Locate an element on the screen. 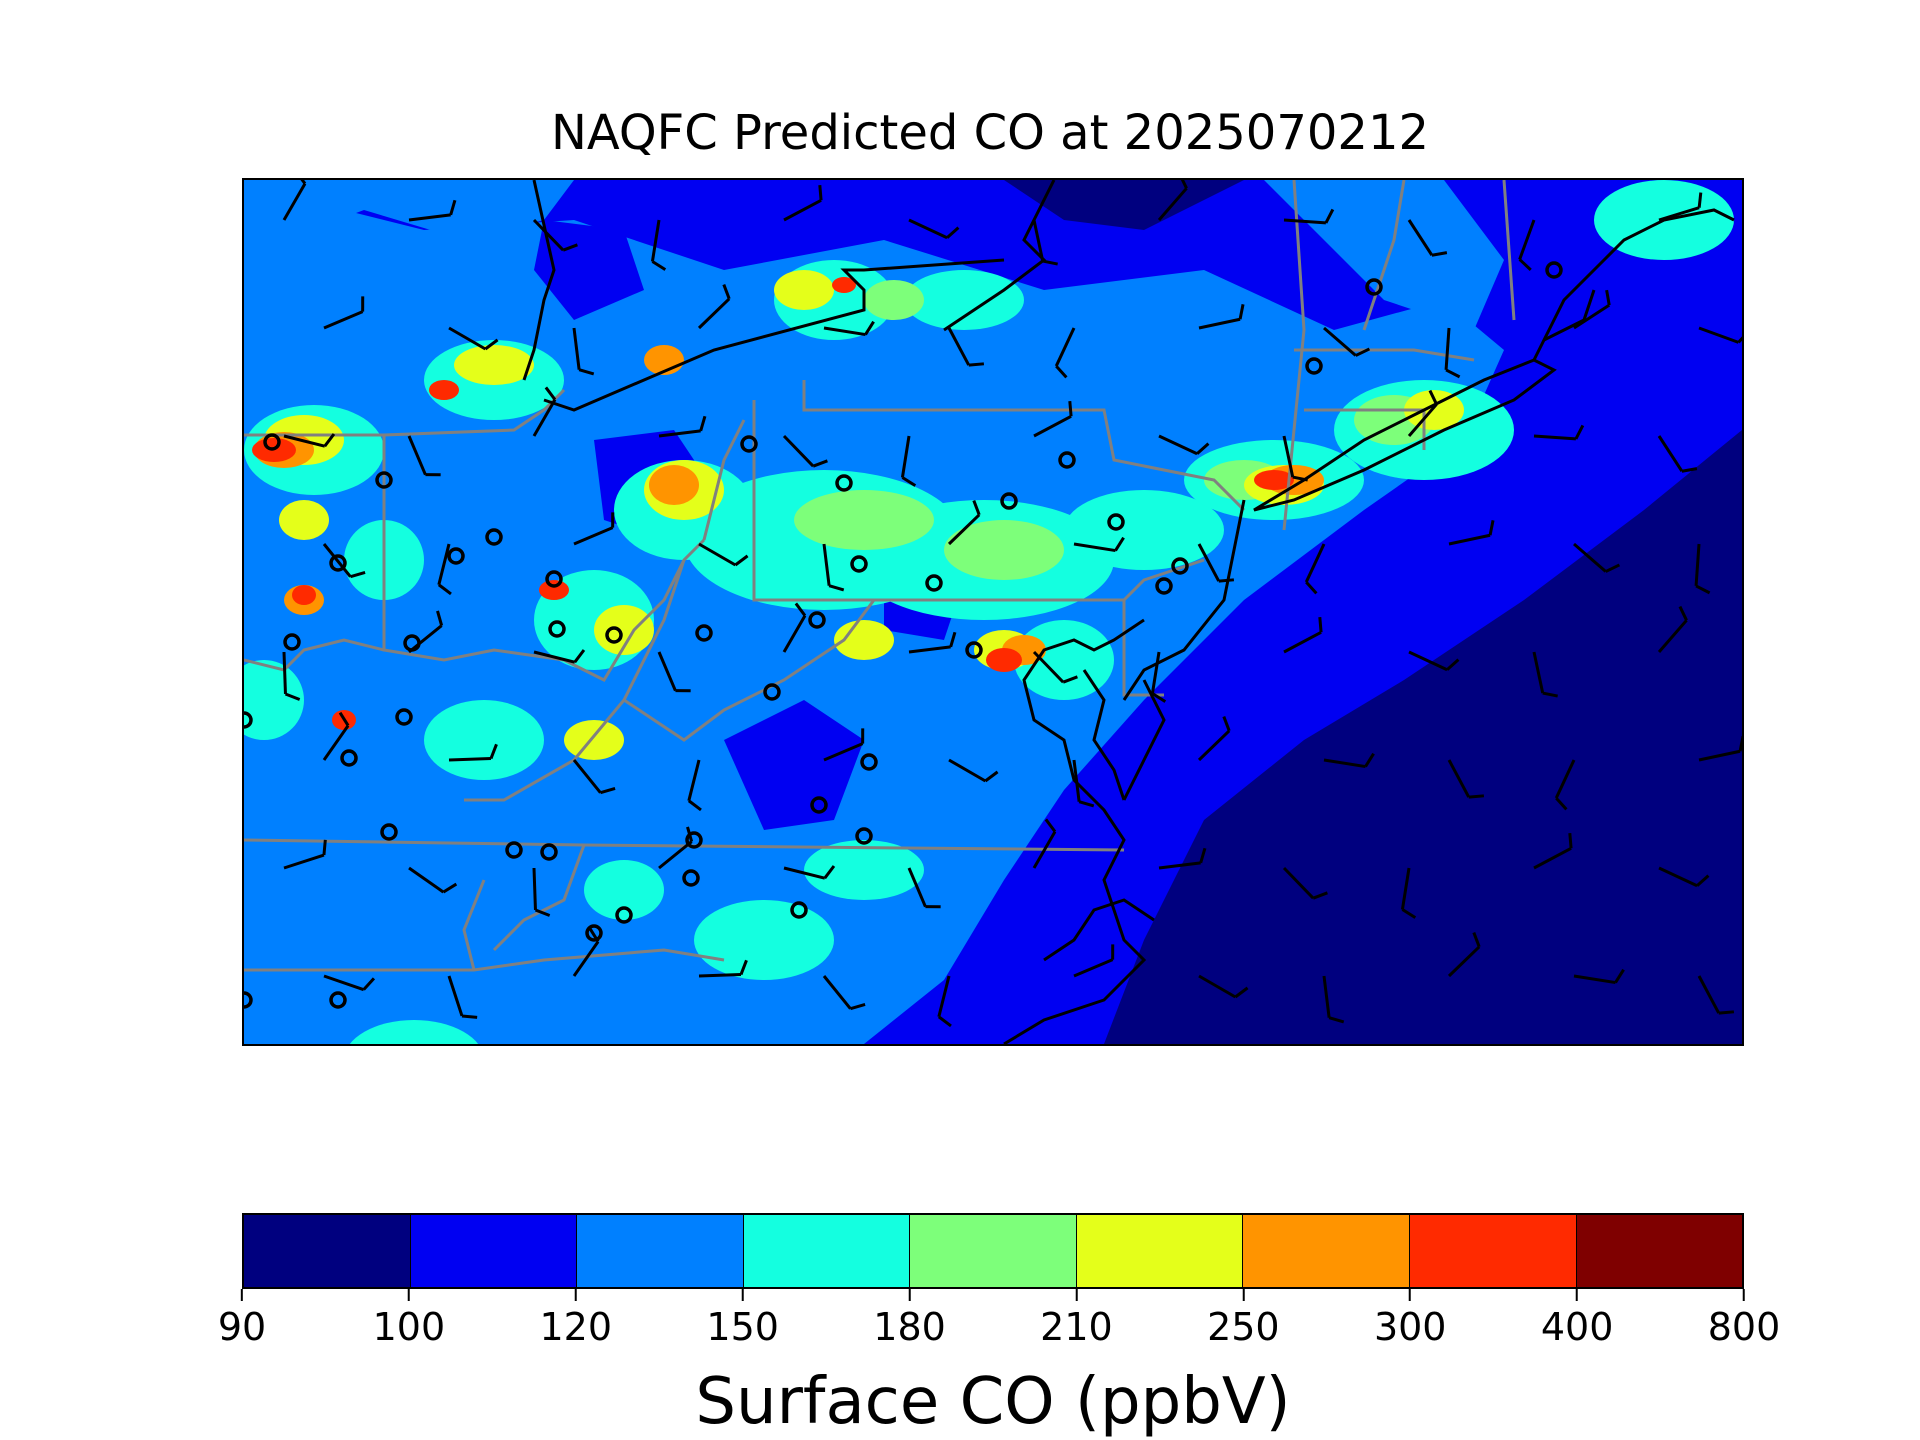  tick-label: 300 is located at coordinates (1410, 1327).